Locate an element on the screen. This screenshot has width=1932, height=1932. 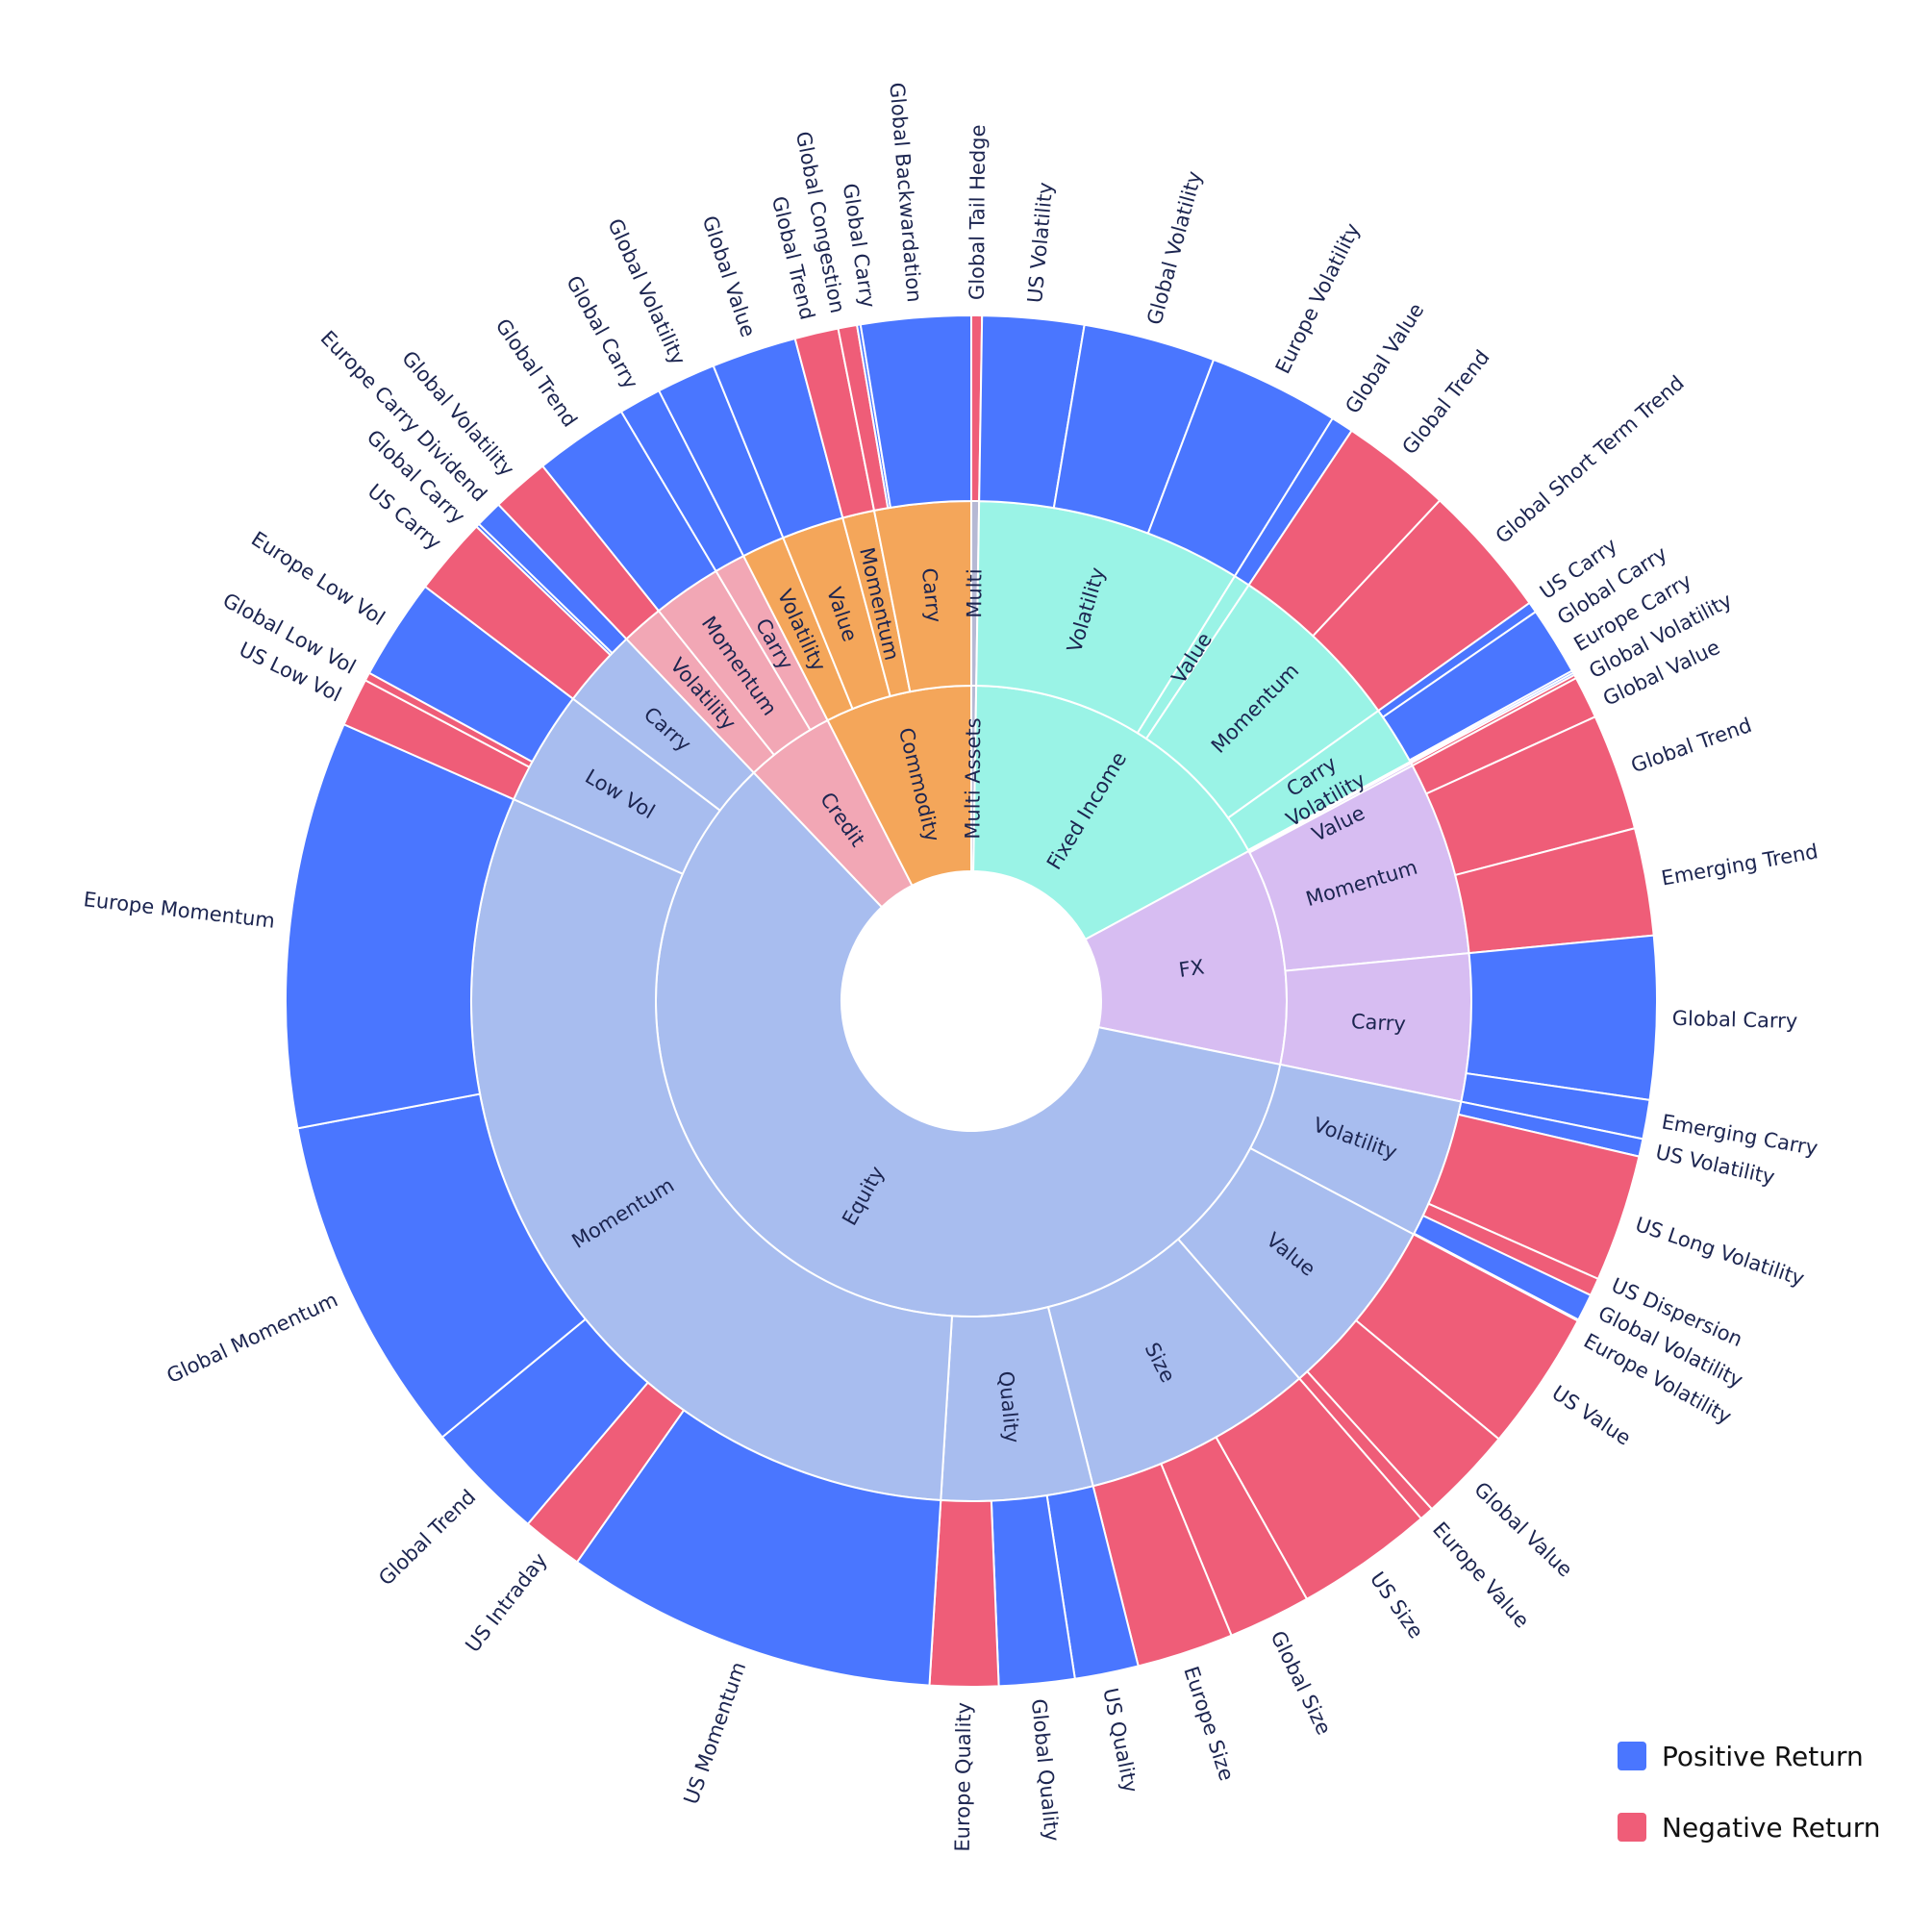
legend-item-negative: Negative Return is located at coordinates (1749, 1827).